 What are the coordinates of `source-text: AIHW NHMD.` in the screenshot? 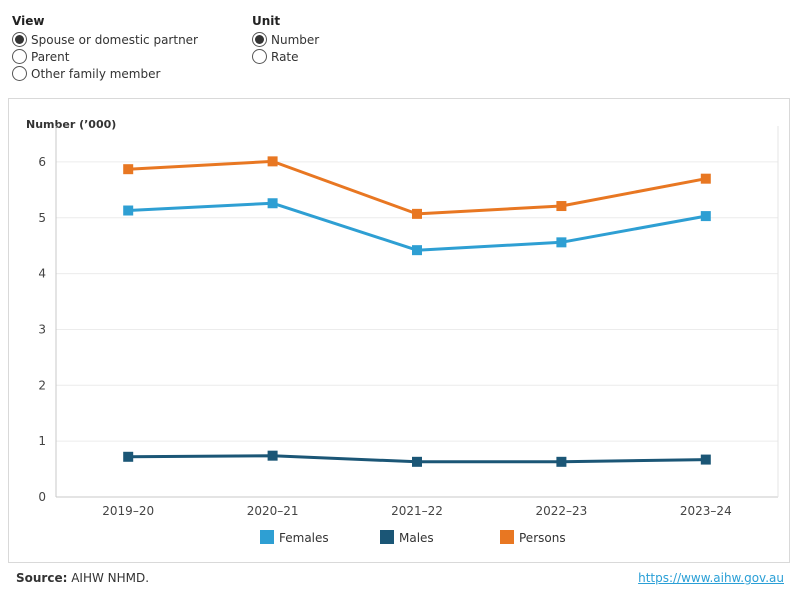 It's located at (108, 578).